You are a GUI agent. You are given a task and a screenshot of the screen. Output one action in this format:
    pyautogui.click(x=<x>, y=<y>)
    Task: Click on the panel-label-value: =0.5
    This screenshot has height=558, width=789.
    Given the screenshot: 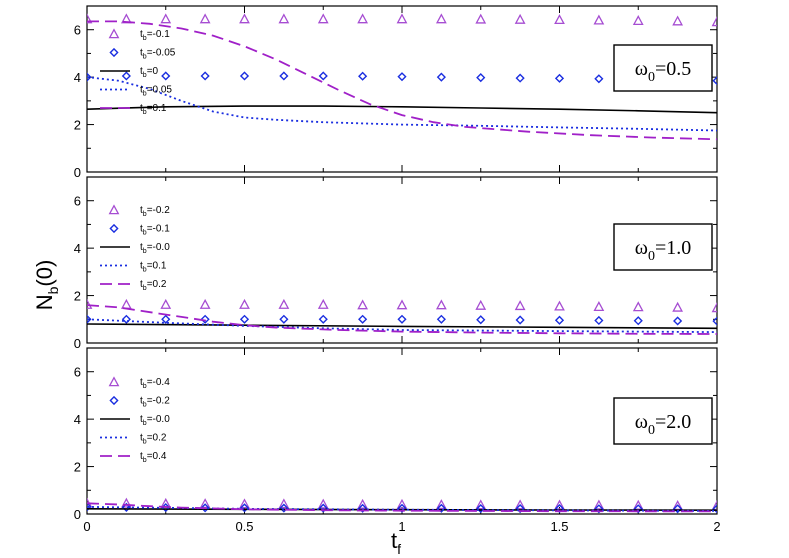 What is the action you would take?
    pyautogui.click(x=673, y=69)
    